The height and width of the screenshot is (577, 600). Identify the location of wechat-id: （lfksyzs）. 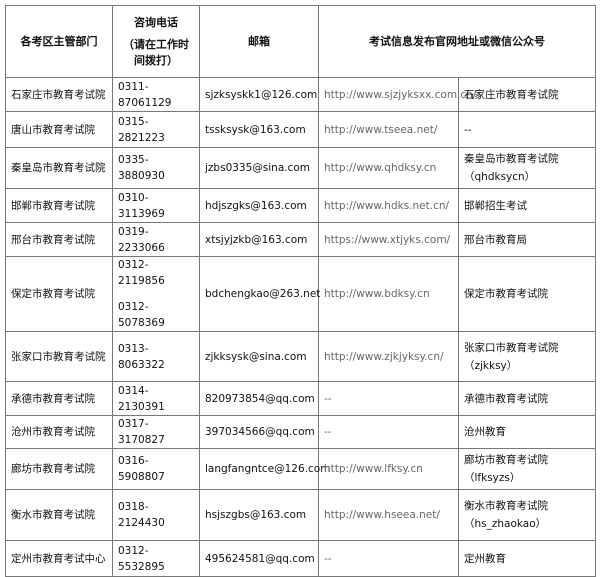
(492, 478).